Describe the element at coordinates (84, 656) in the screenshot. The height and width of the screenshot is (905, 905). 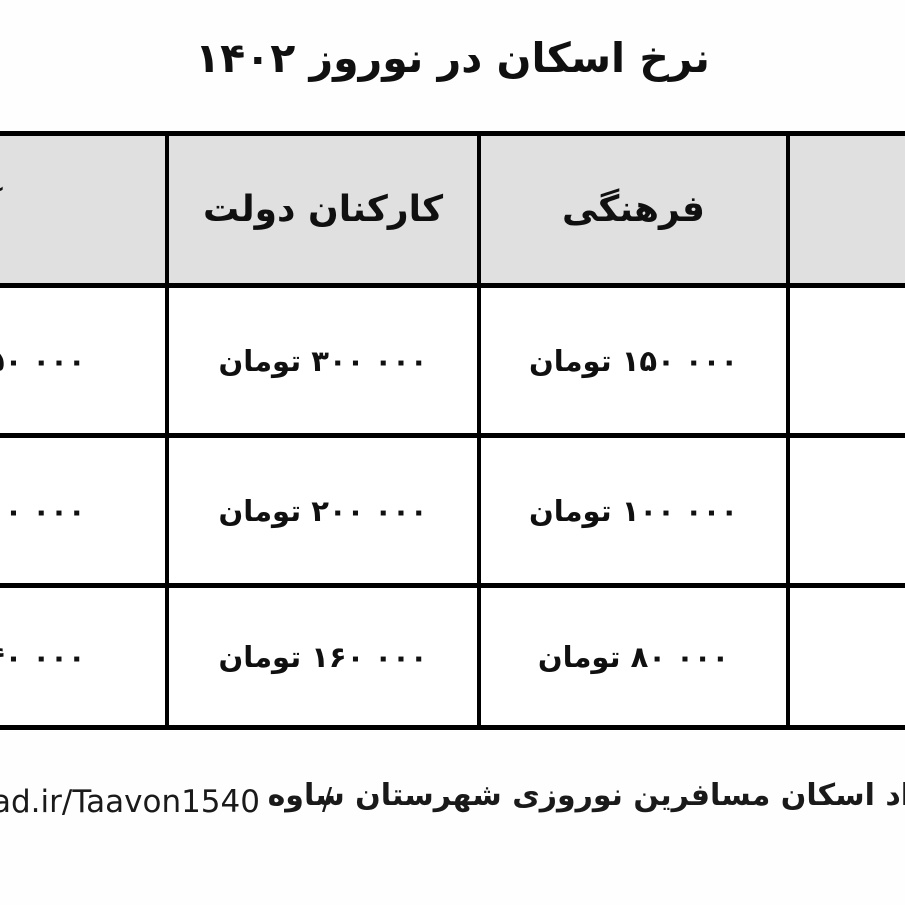
I see `azad-price: ۲۴۰ ۰۰۰ تومان` at that location.